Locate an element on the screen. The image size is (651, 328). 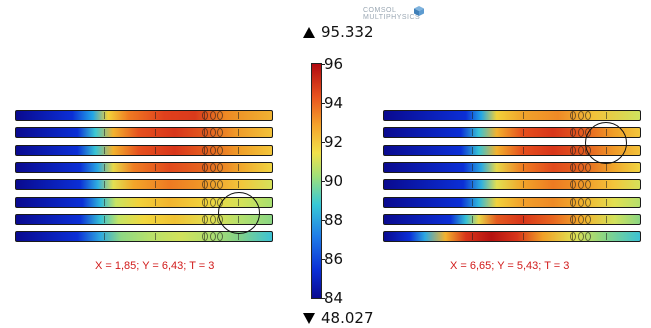
min-value: 48.027 is located at coordinates (347, 318).